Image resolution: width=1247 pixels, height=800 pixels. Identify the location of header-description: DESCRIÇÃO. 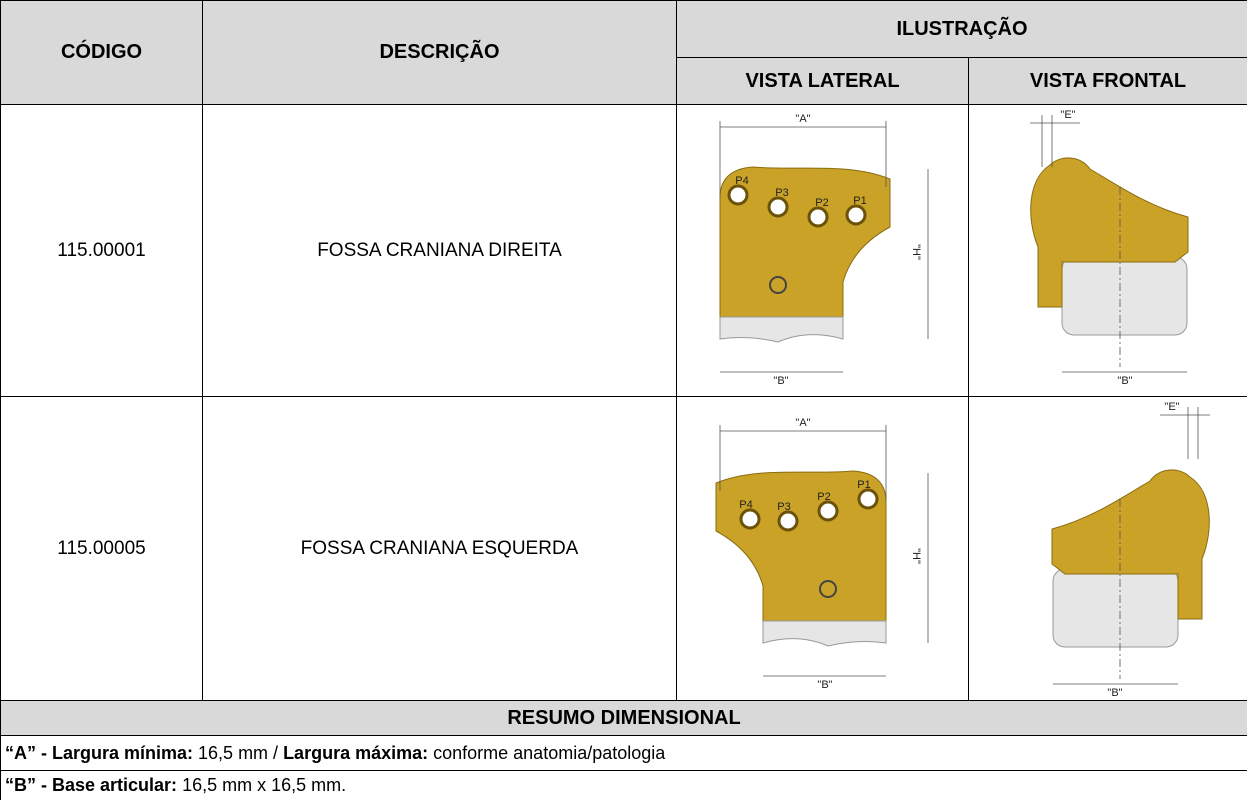
(439, 52).